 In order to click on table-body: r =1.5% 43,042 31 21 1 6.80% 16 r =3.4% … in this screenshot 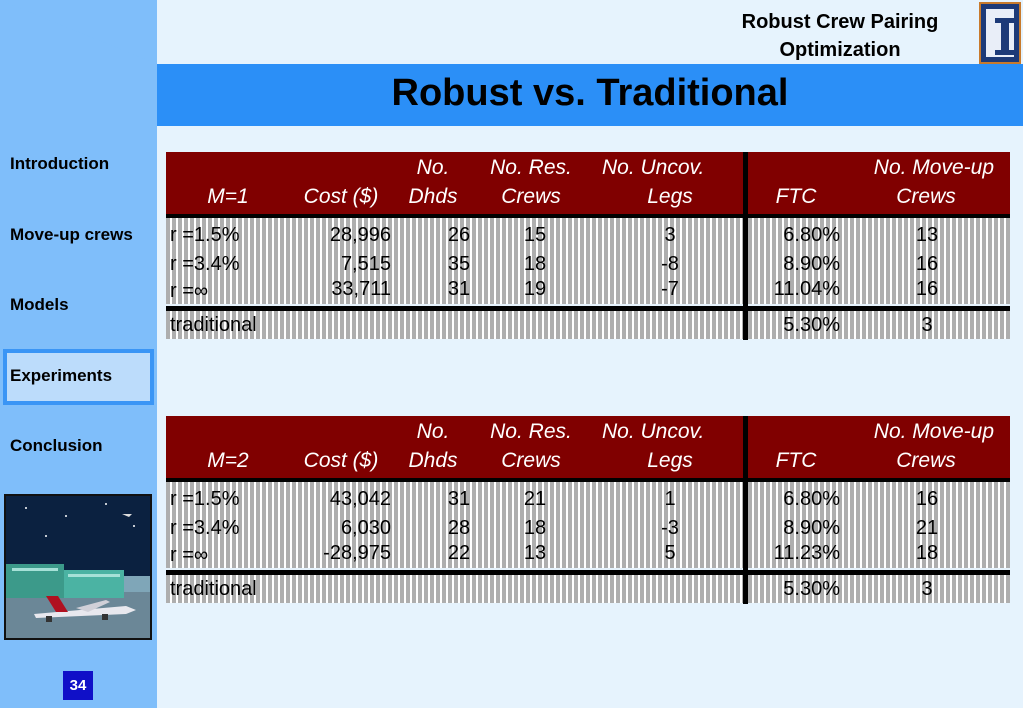, I will do `click(588, 543)`.